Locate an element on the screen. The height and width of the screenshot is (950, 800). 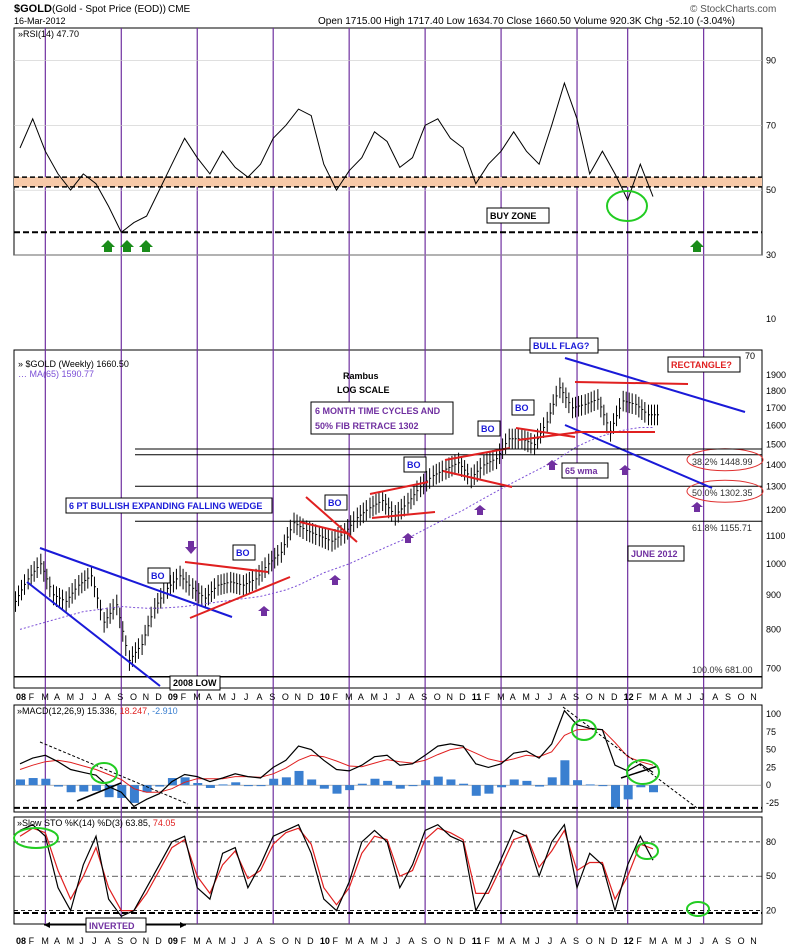
macd-tick-label: 75 is located at coordinates (771, 732).